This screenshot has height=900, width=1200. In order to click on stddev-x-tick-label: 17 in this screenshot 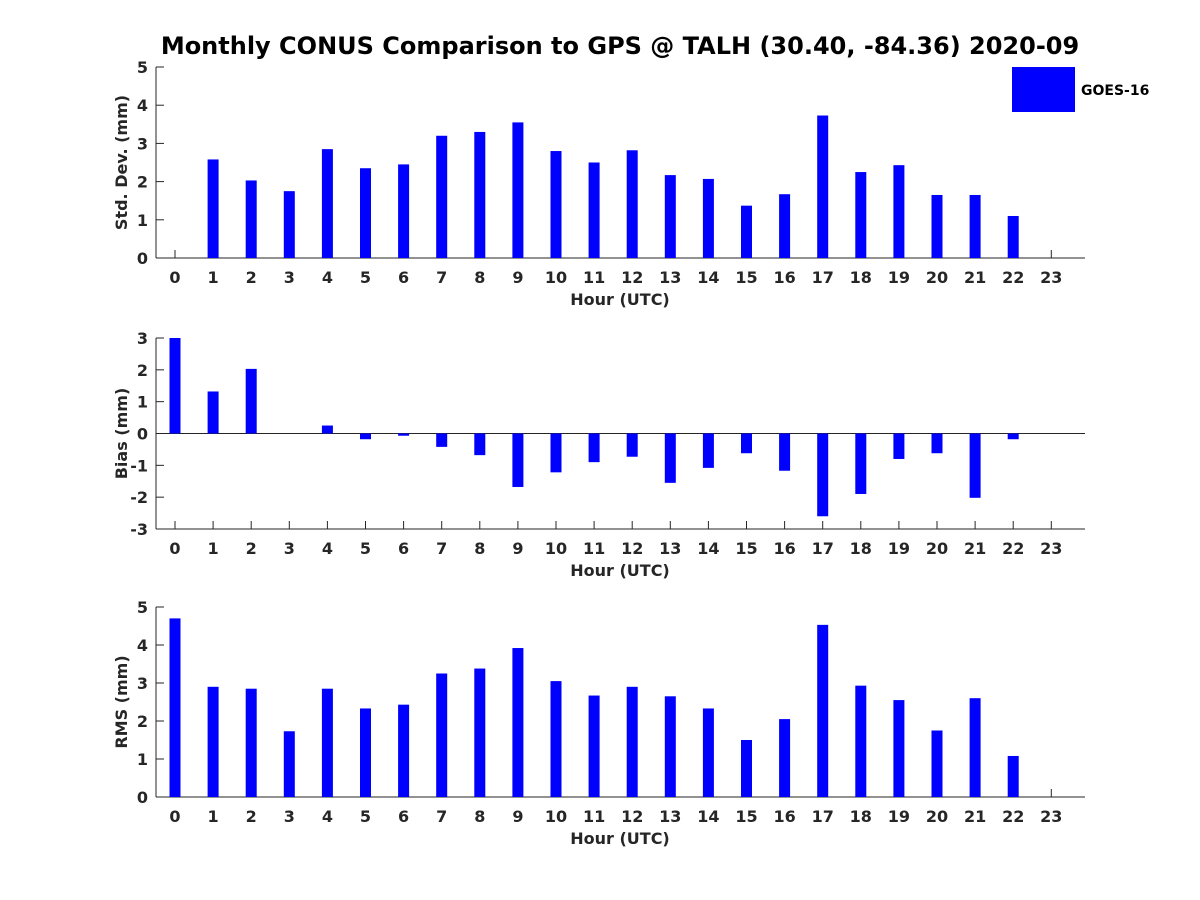, I will do `click(823, 277)`.